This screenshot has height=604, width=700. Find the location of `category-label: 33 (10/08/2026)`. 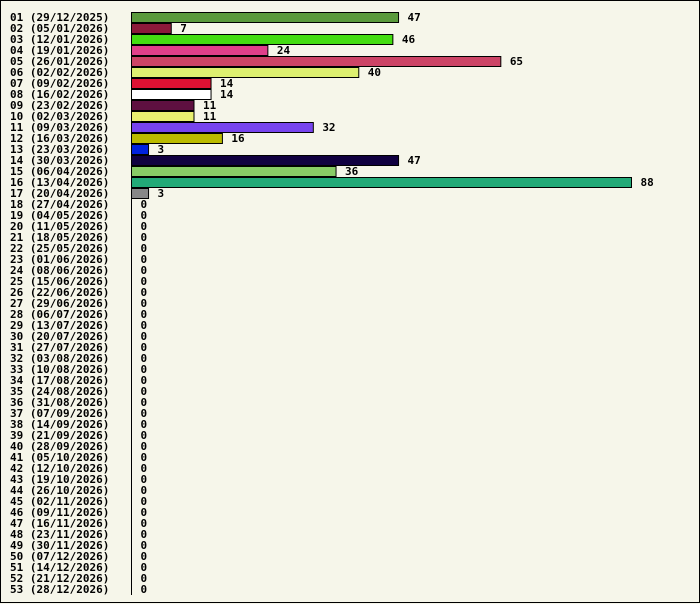

category-label: 33 (10/08/2026) is located at coordinates (59, 369).